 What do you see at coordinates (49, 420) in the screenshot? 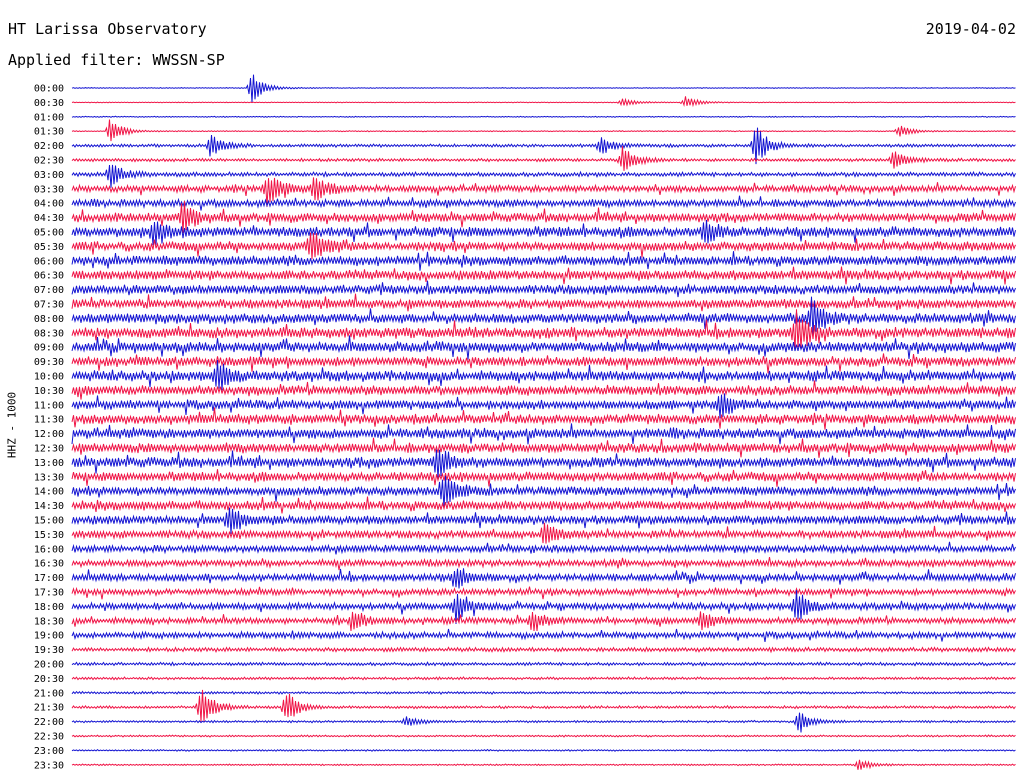
I see `row-time-label: 11:30` at bounding box center [49, 420].